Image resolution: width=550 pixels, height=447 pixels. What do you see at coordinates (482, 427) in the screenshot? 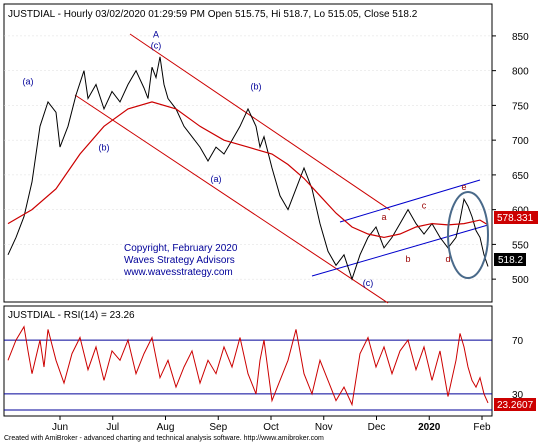
I see `x-tick-label: Feb` at bounding box center [482, 427].